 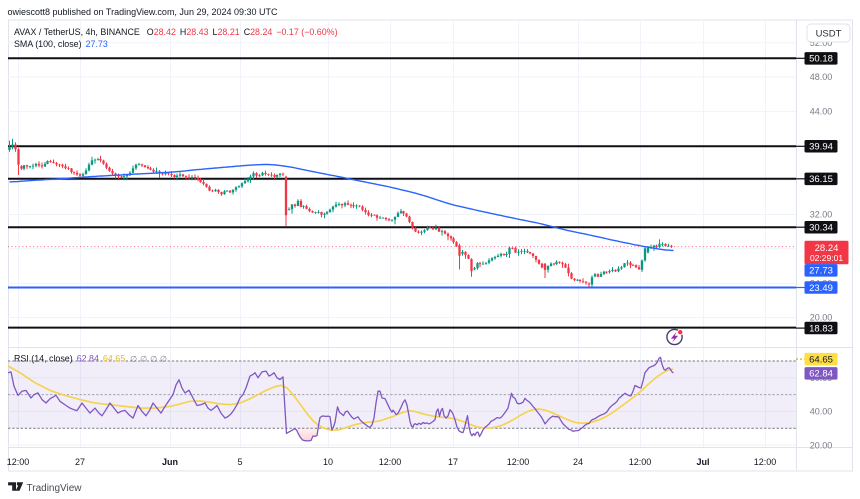 What do you see at coordinates (453, 462) in the screenshot?
I see `svg-text: 17` at bounding box center [453, 462].